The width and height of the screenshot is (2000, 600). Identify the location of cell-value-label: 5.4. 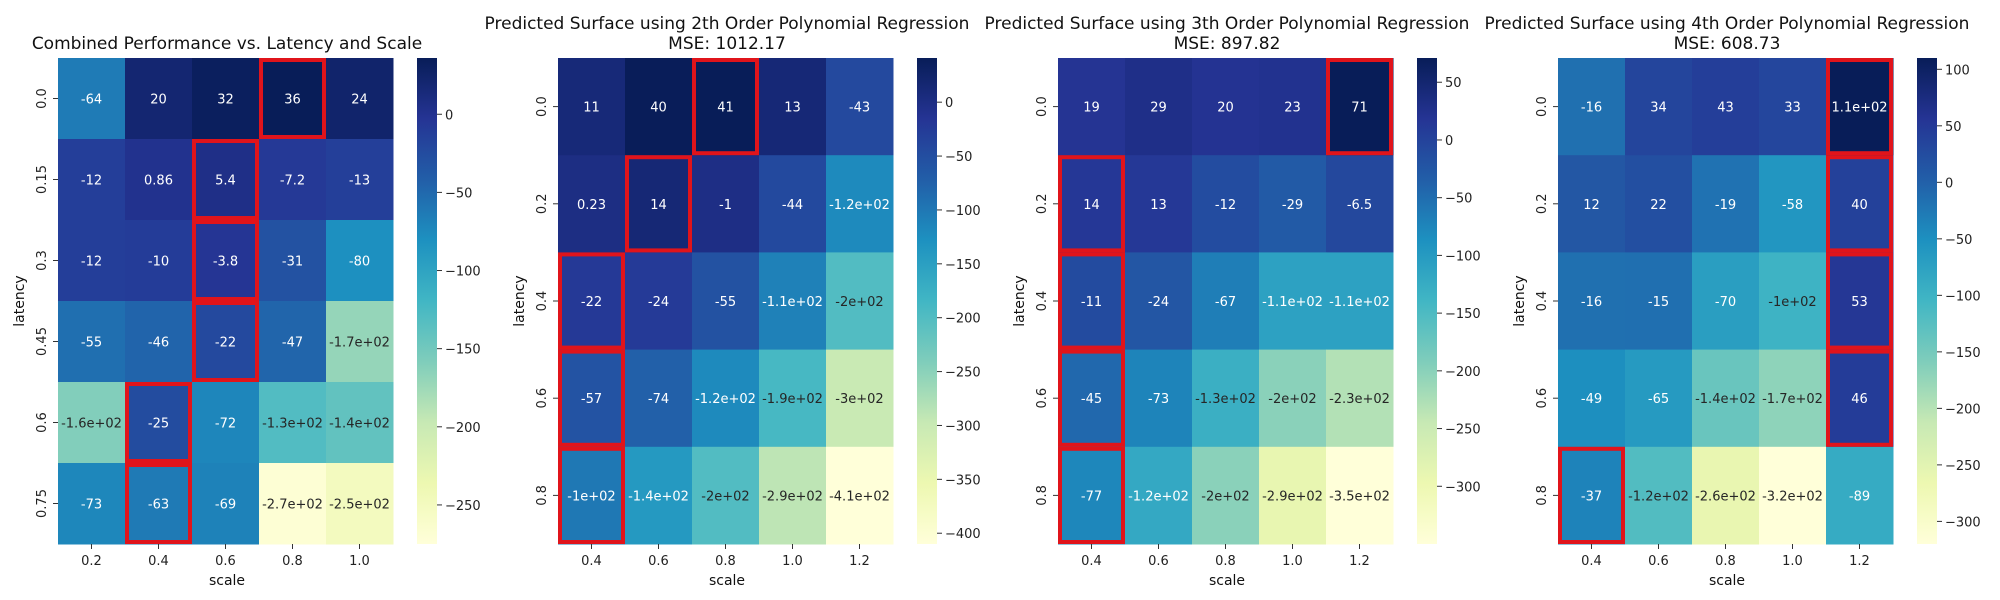
(225, 181).